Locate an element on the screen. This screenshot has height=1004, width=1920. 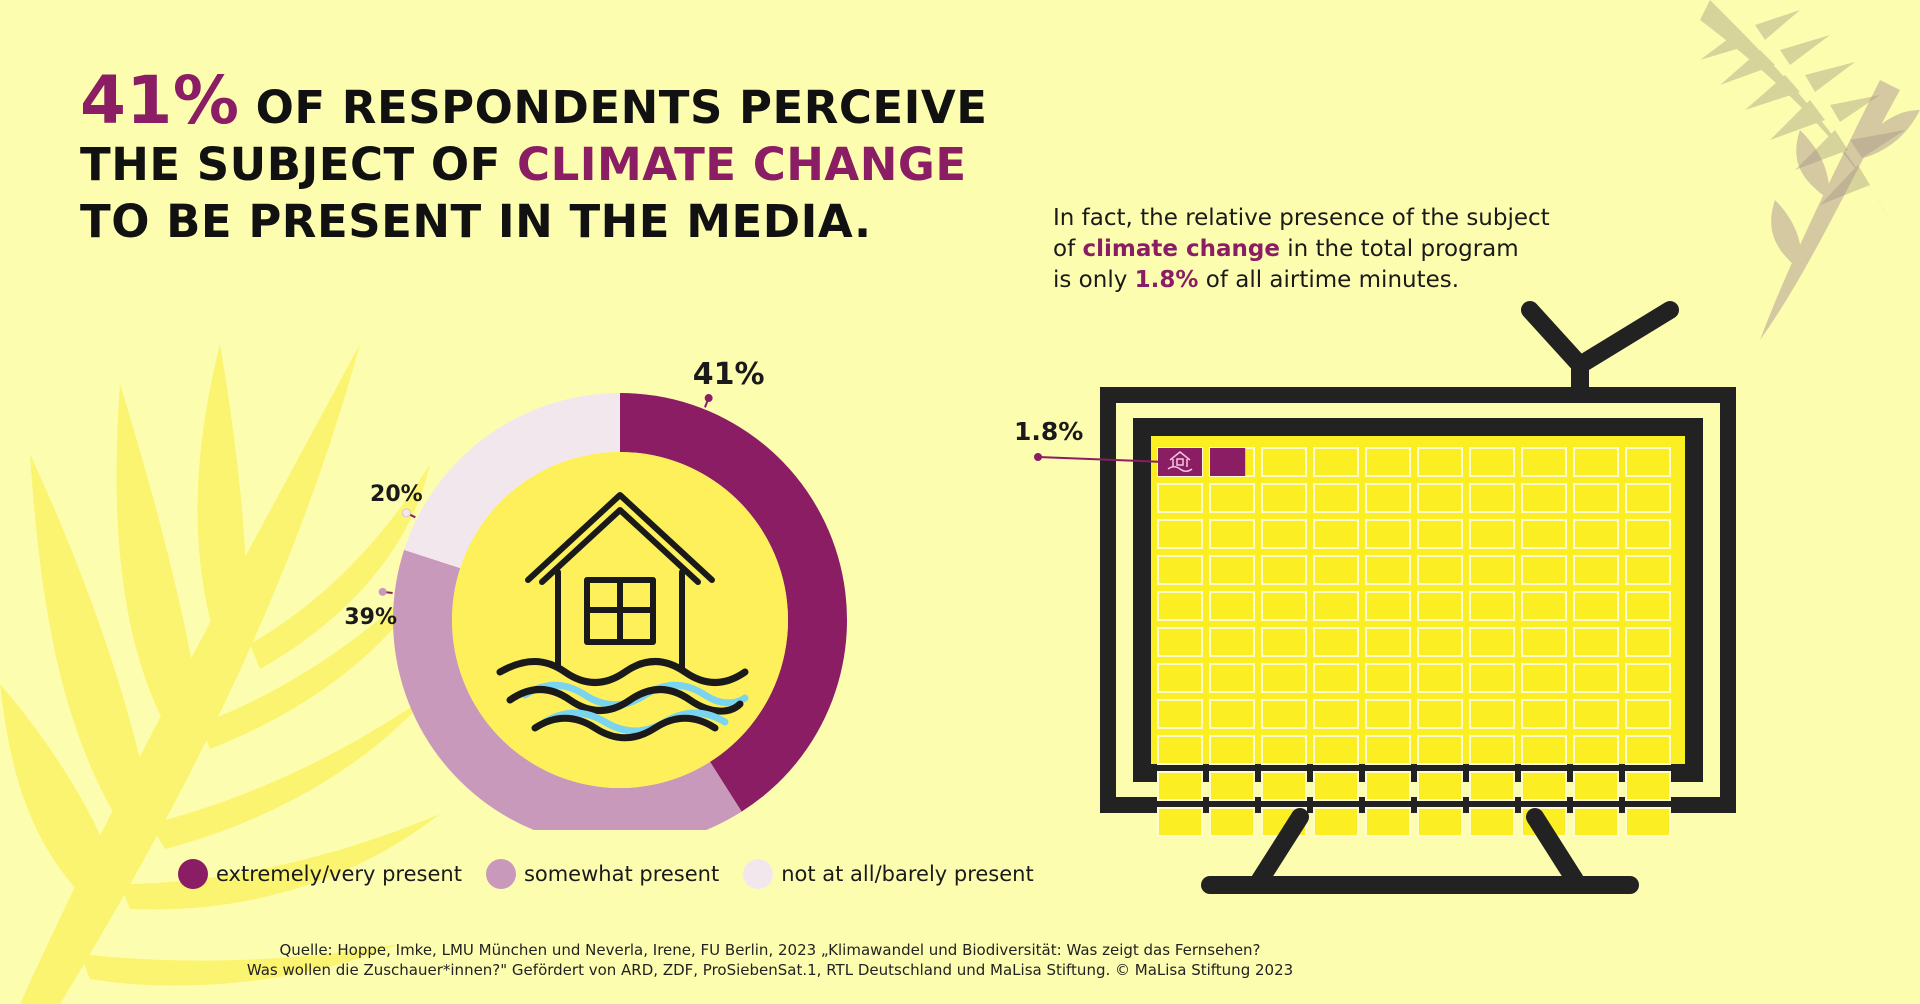
headline-line-2: THE SUBJECT OF CLIMATE CHANGE is located at coordinates (530, 164).